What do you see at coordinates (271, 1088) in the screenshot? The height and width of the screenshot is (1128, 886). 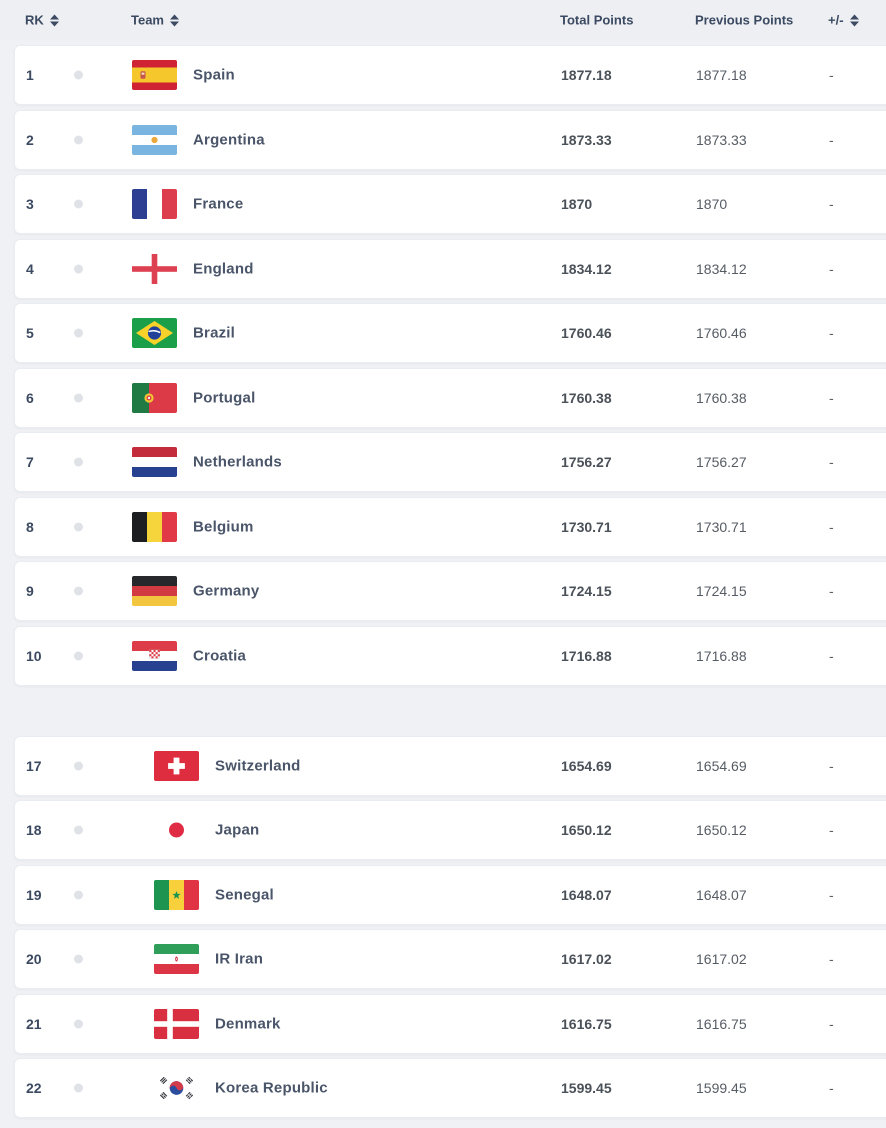 I see `team-name: Korea Republic` at bounding box center [271, 1088].